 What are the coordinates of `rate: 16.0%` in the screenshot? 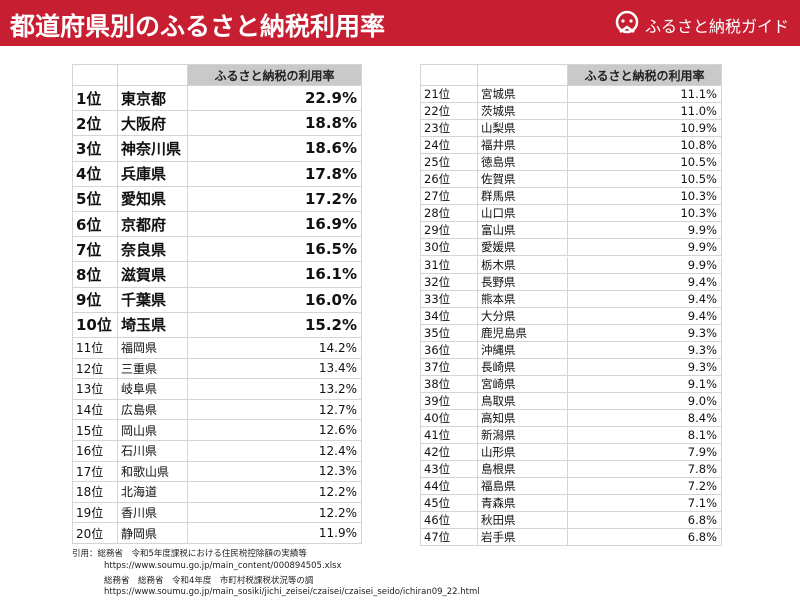 It's located at (275, 300).